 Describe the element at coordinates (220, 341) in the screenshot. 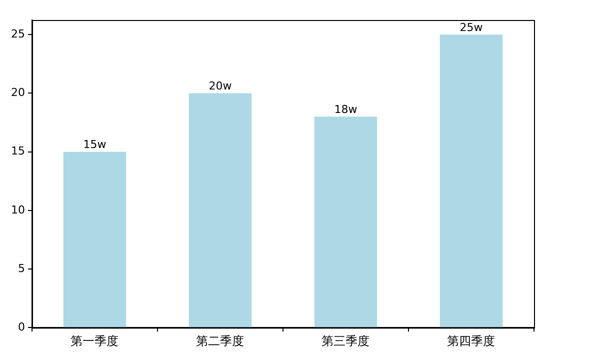

I see `x-tick-label: 第二季度` at that location.